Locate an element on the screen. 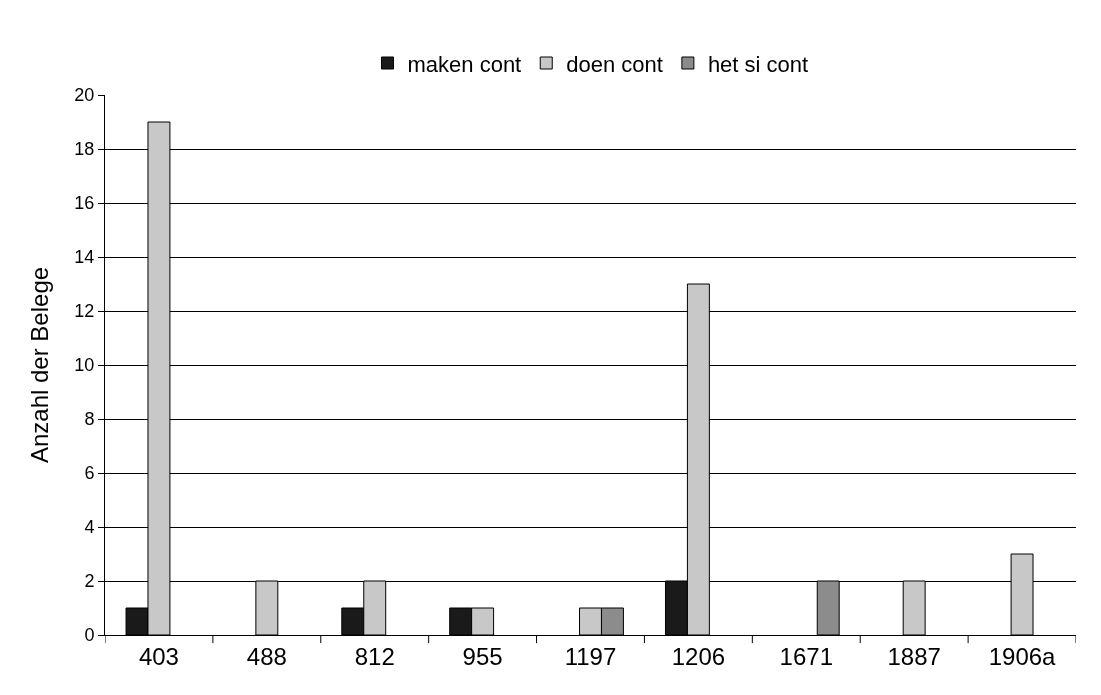 The height and width of the screenshot is (695, 1101). y-tick-label: 2 is located at coordinates (89, 581).